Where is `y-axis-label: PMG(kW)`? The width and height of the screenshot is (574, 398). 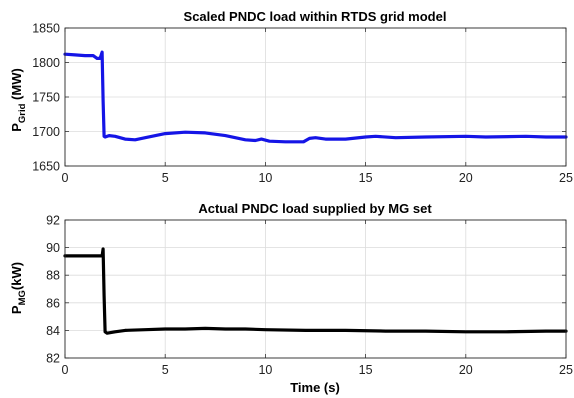 y-axis-label: PMG(kW) is located at coordinates (18, 288).